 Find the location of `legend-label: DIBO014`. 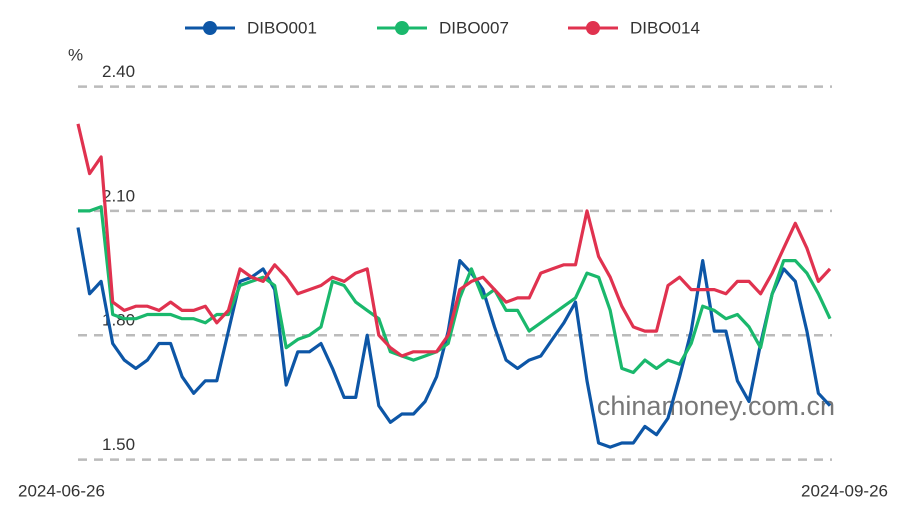

legend-label: DIBO014 is located at coordinates (665, 27).